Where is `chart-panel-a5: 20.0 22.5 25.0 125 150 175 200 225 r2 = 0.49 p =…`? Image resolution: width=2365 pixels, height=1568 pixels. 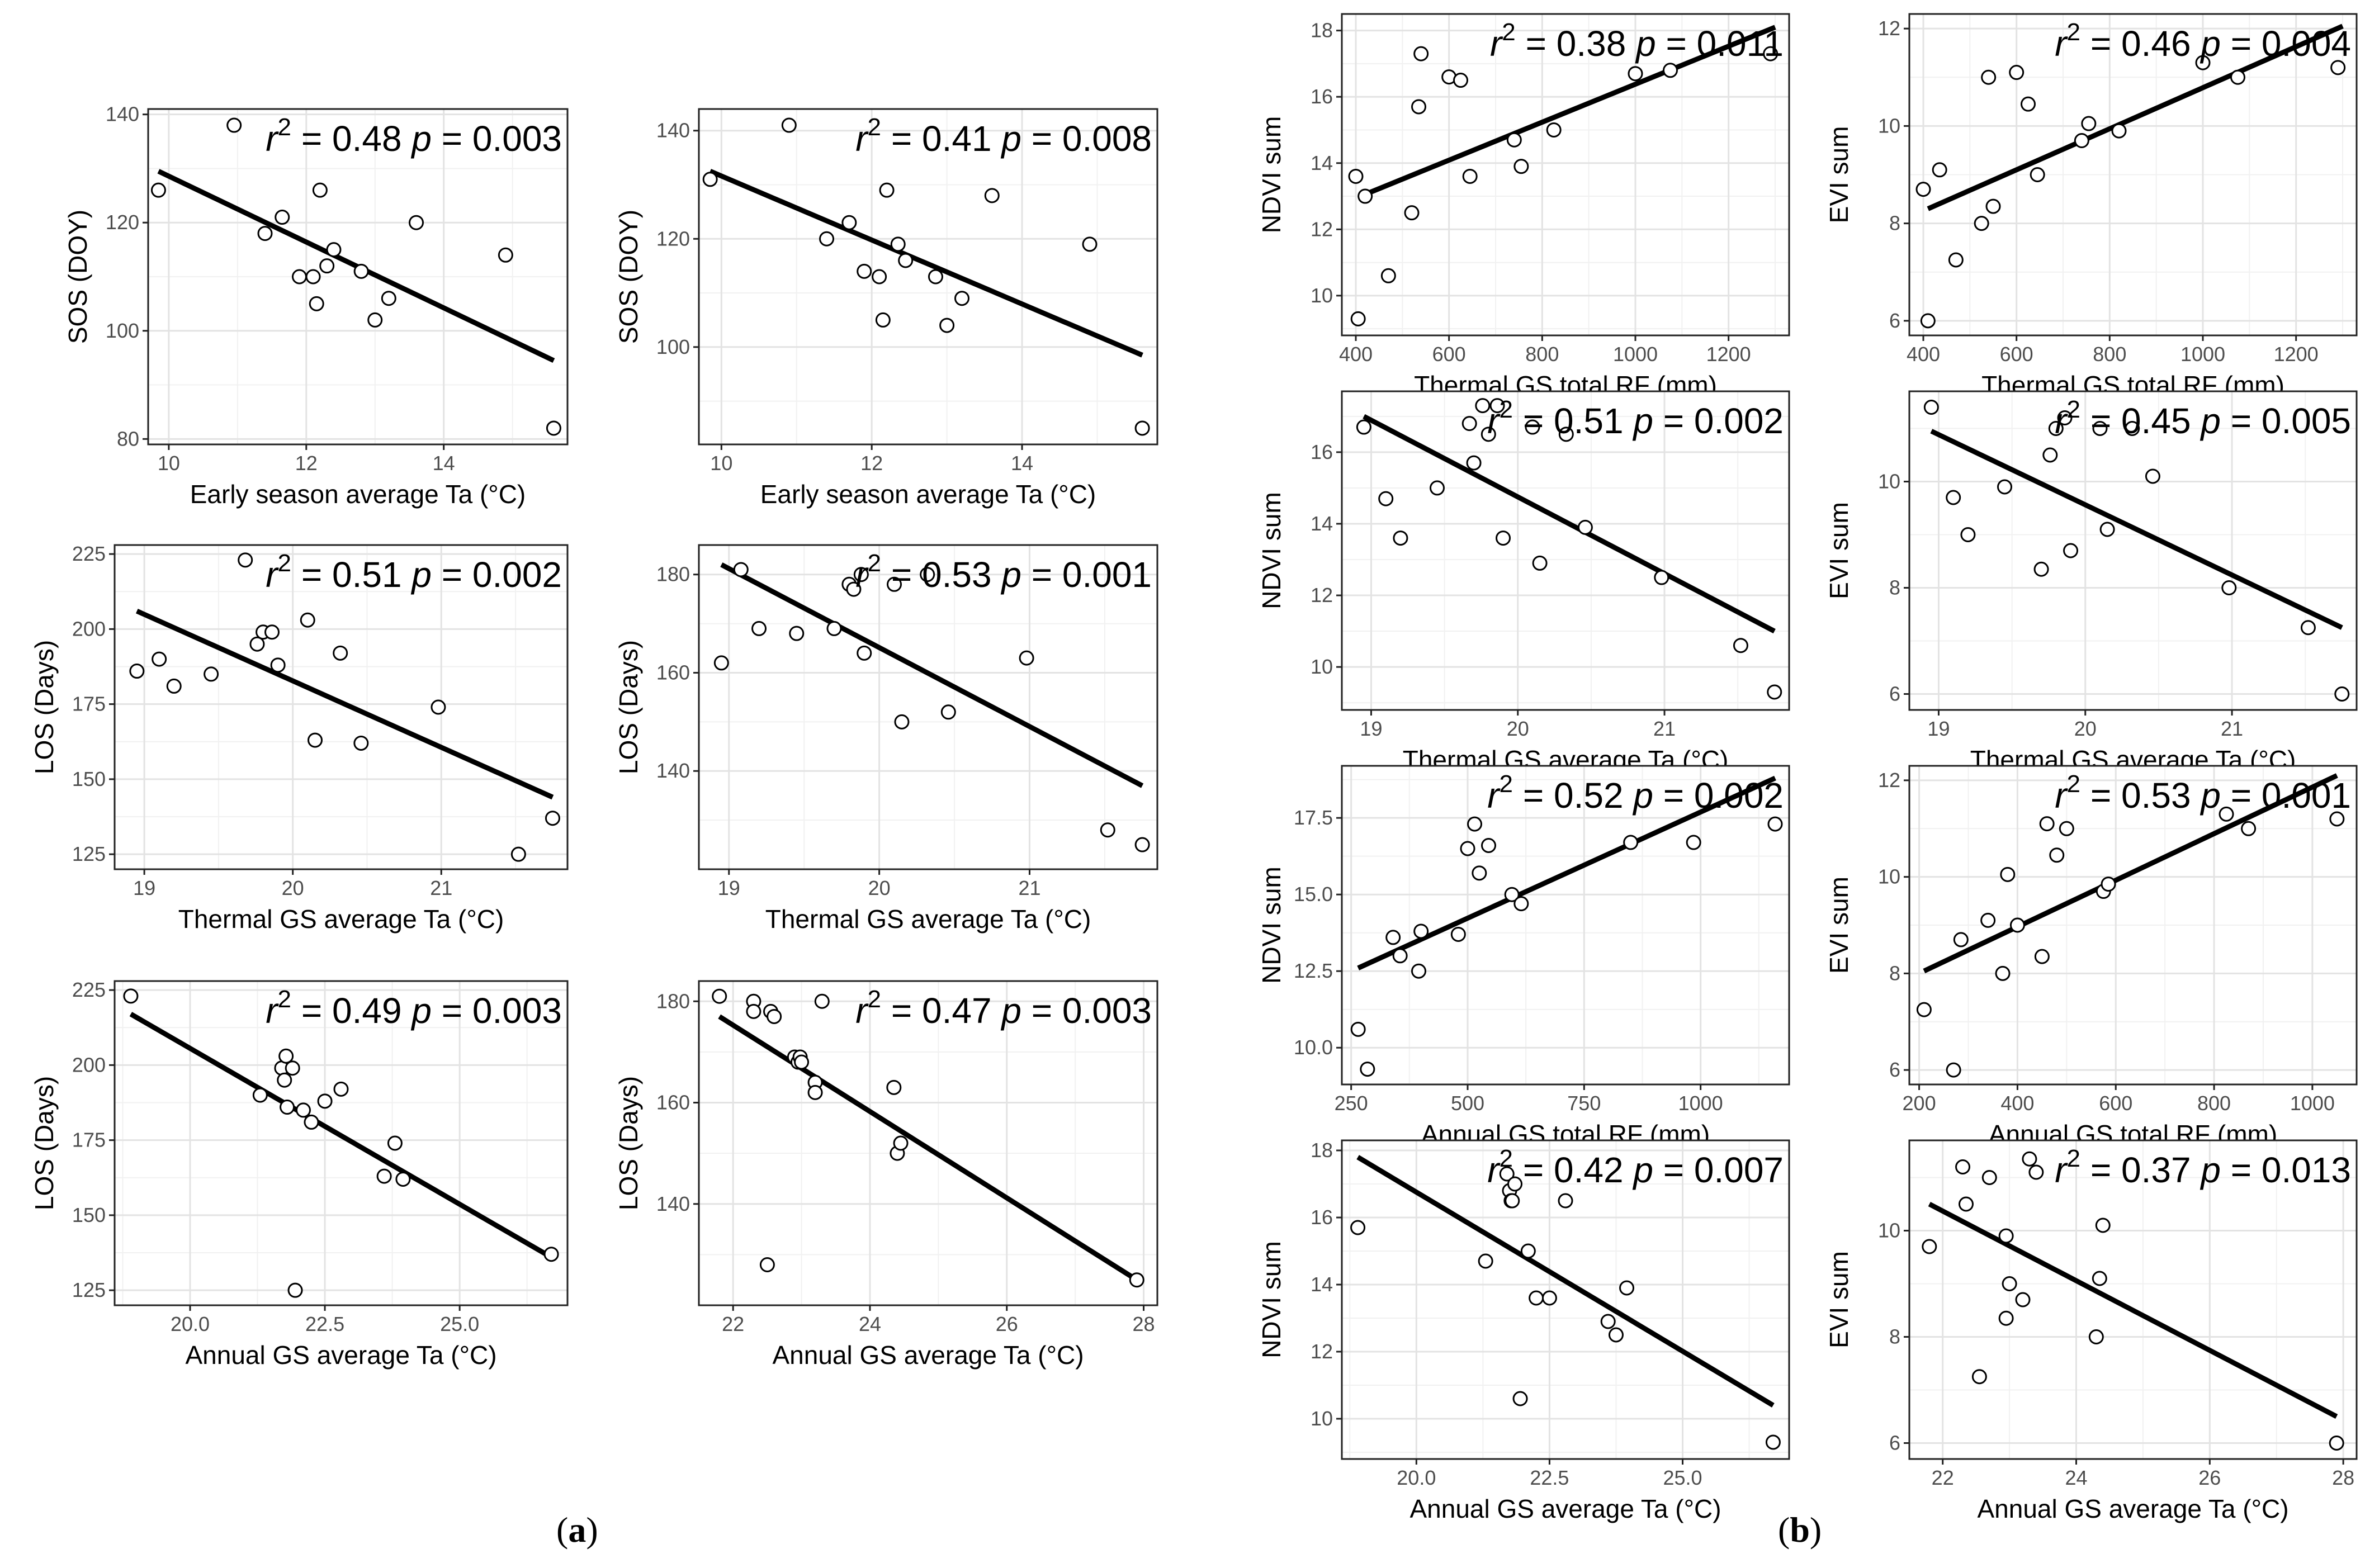
chart-panel-a5: 20.0 22.5 25.0 125 150 175 200 225 r2 = 0.49 p =… is located at coordinates (299, 1174).